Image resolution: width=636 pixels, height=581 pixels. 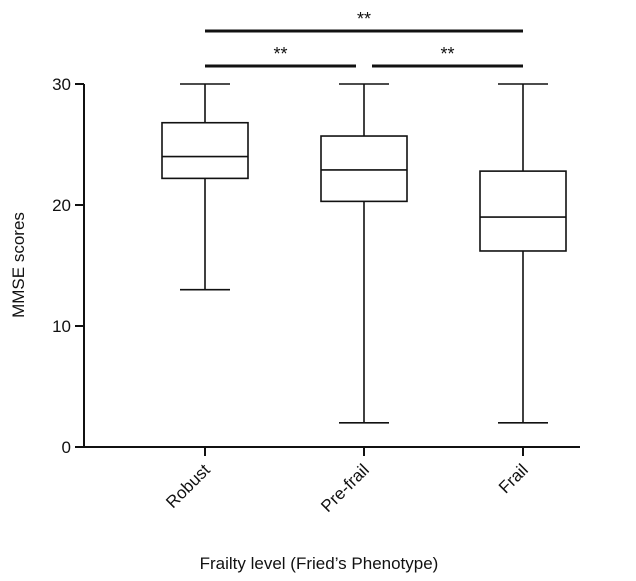 What do you see at coordinates (61, 326) in the screenshot?
I see `y-tick-label-10: 10` at bounding box center [61, 326].